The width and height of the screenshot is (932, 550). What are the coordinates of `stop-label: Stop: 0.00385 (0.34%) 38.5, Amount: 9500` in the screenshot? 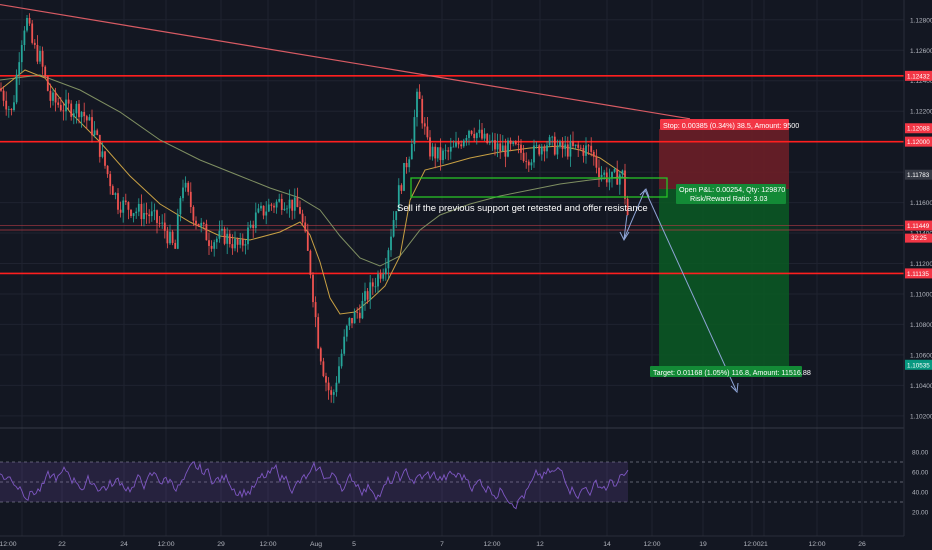 It's located at (731, 125).